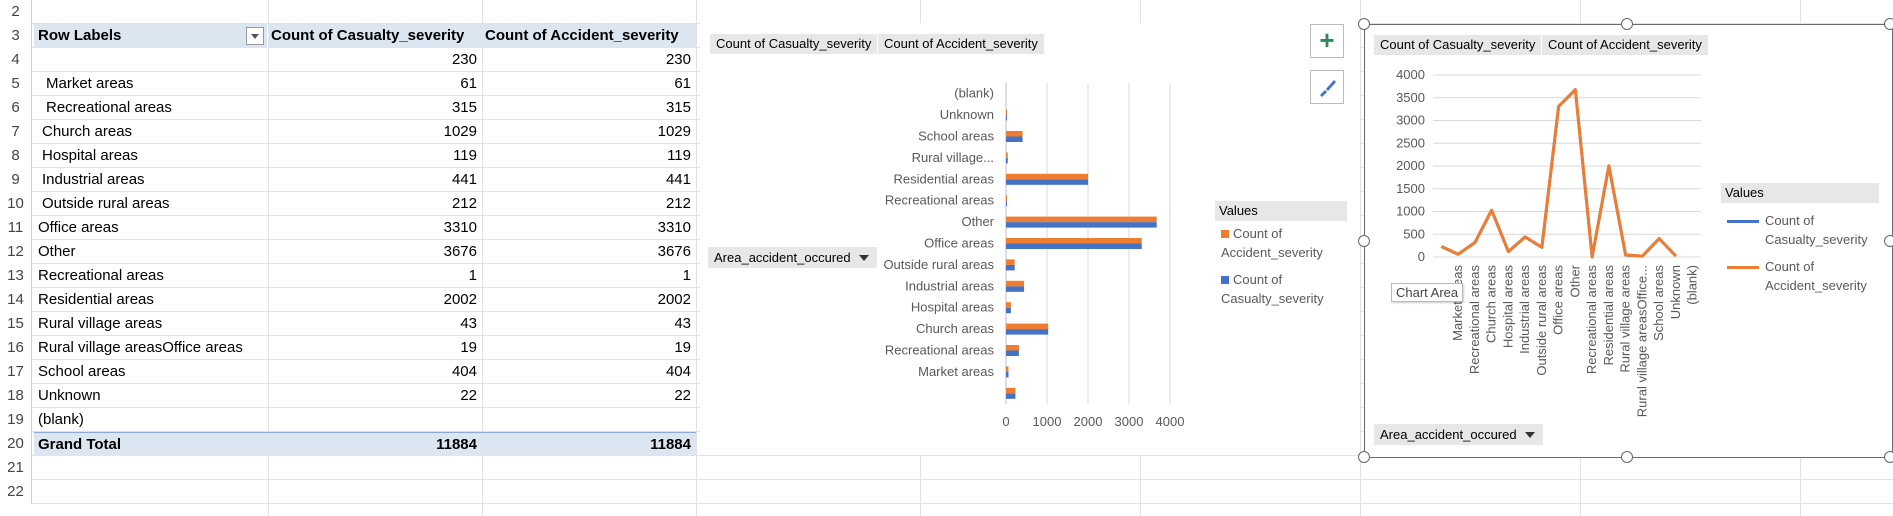 The image size is (1893, 516). I want to click on pivot-value-casualty: 3310, so click(460, 227).